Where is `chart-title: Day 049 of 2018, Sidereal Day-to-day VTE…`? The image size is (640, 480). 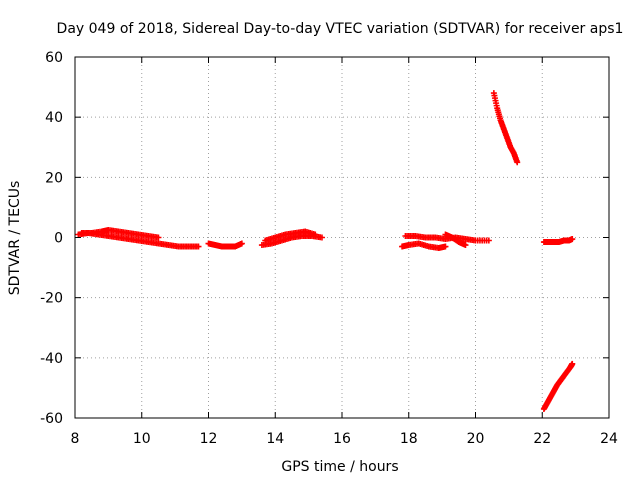 chart-title: Day 049 of 2018, Sidereal Day-to-day VTE… is located at coordinates (340, 29).